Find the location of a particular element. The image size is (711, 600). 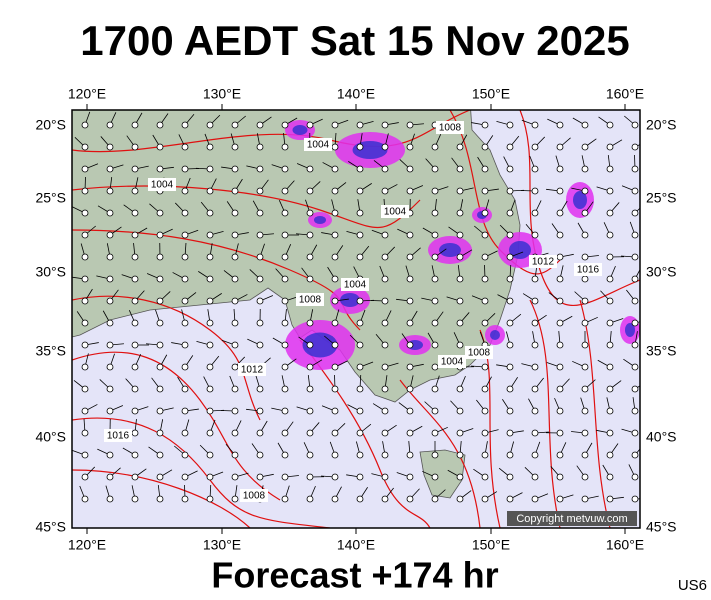

isobar is located at coordinates (545, 413).